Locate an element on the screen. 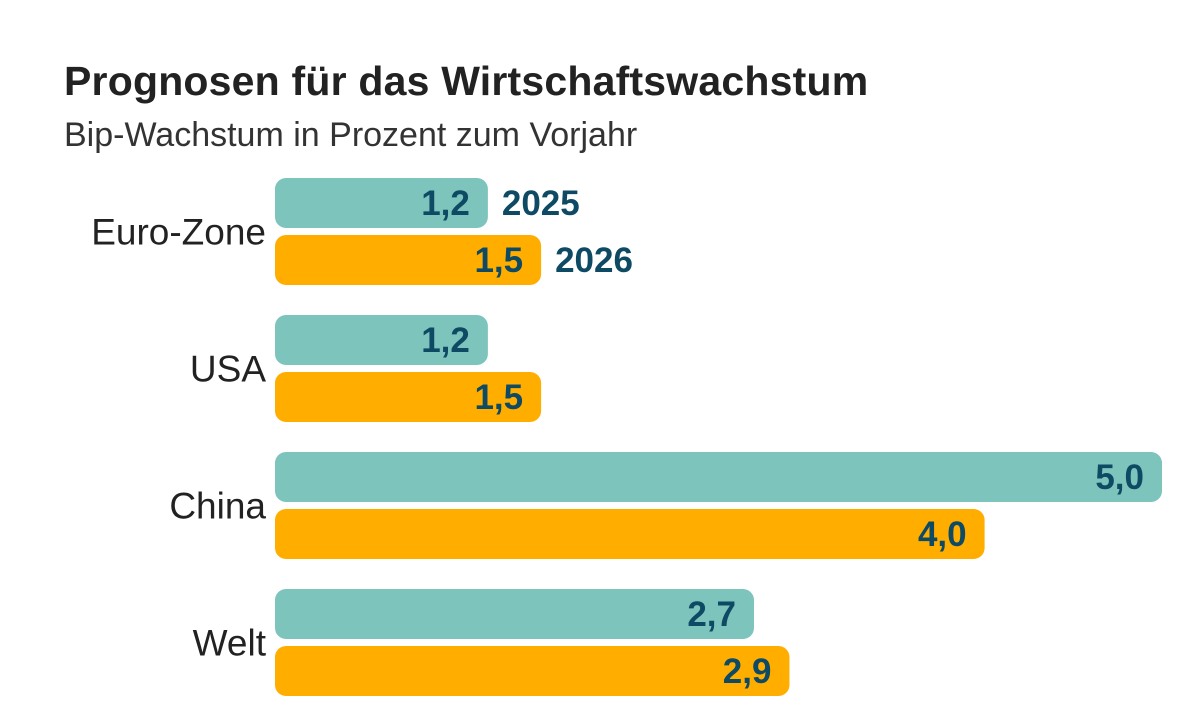 The width and height of the screenshot is (1200, 725). category-label: China is located at coordinates (217, 506).